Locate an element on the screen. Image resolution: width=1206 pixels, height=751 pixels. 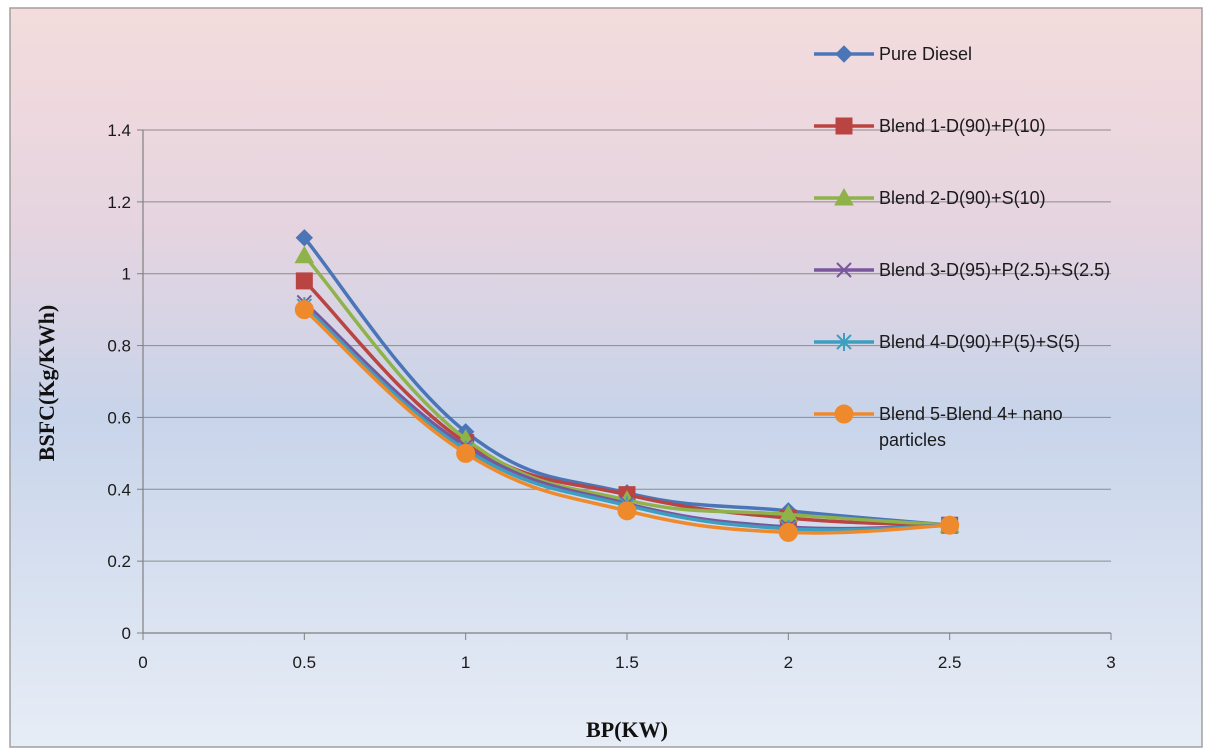
y-tick-label: 1 is located at coordinates (126, 274).